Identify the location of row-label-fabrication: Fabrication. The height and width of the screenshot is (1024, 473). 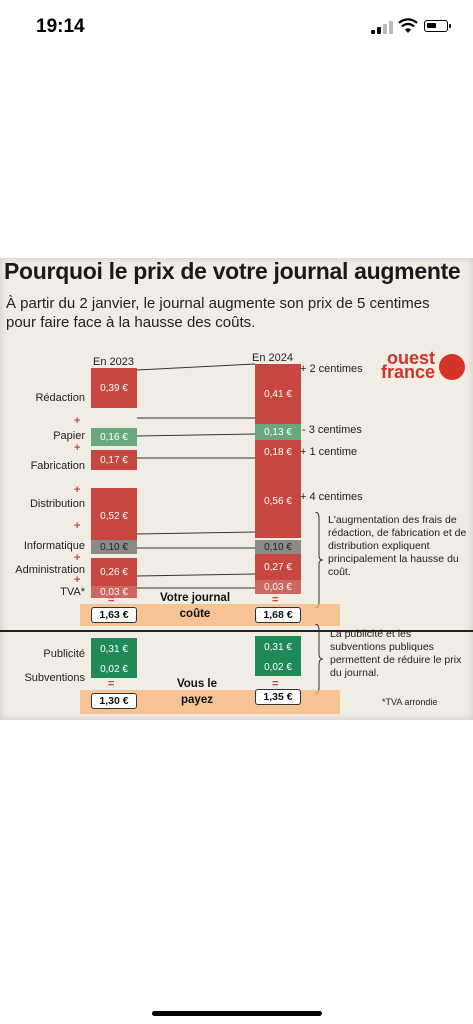
(57, 466).